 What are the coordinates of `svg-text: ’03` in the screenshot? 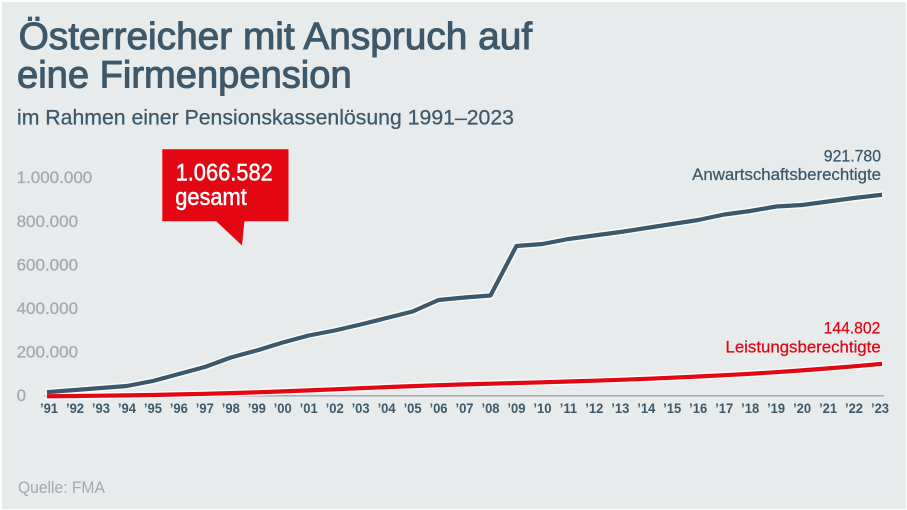 It's located at (361, 408).